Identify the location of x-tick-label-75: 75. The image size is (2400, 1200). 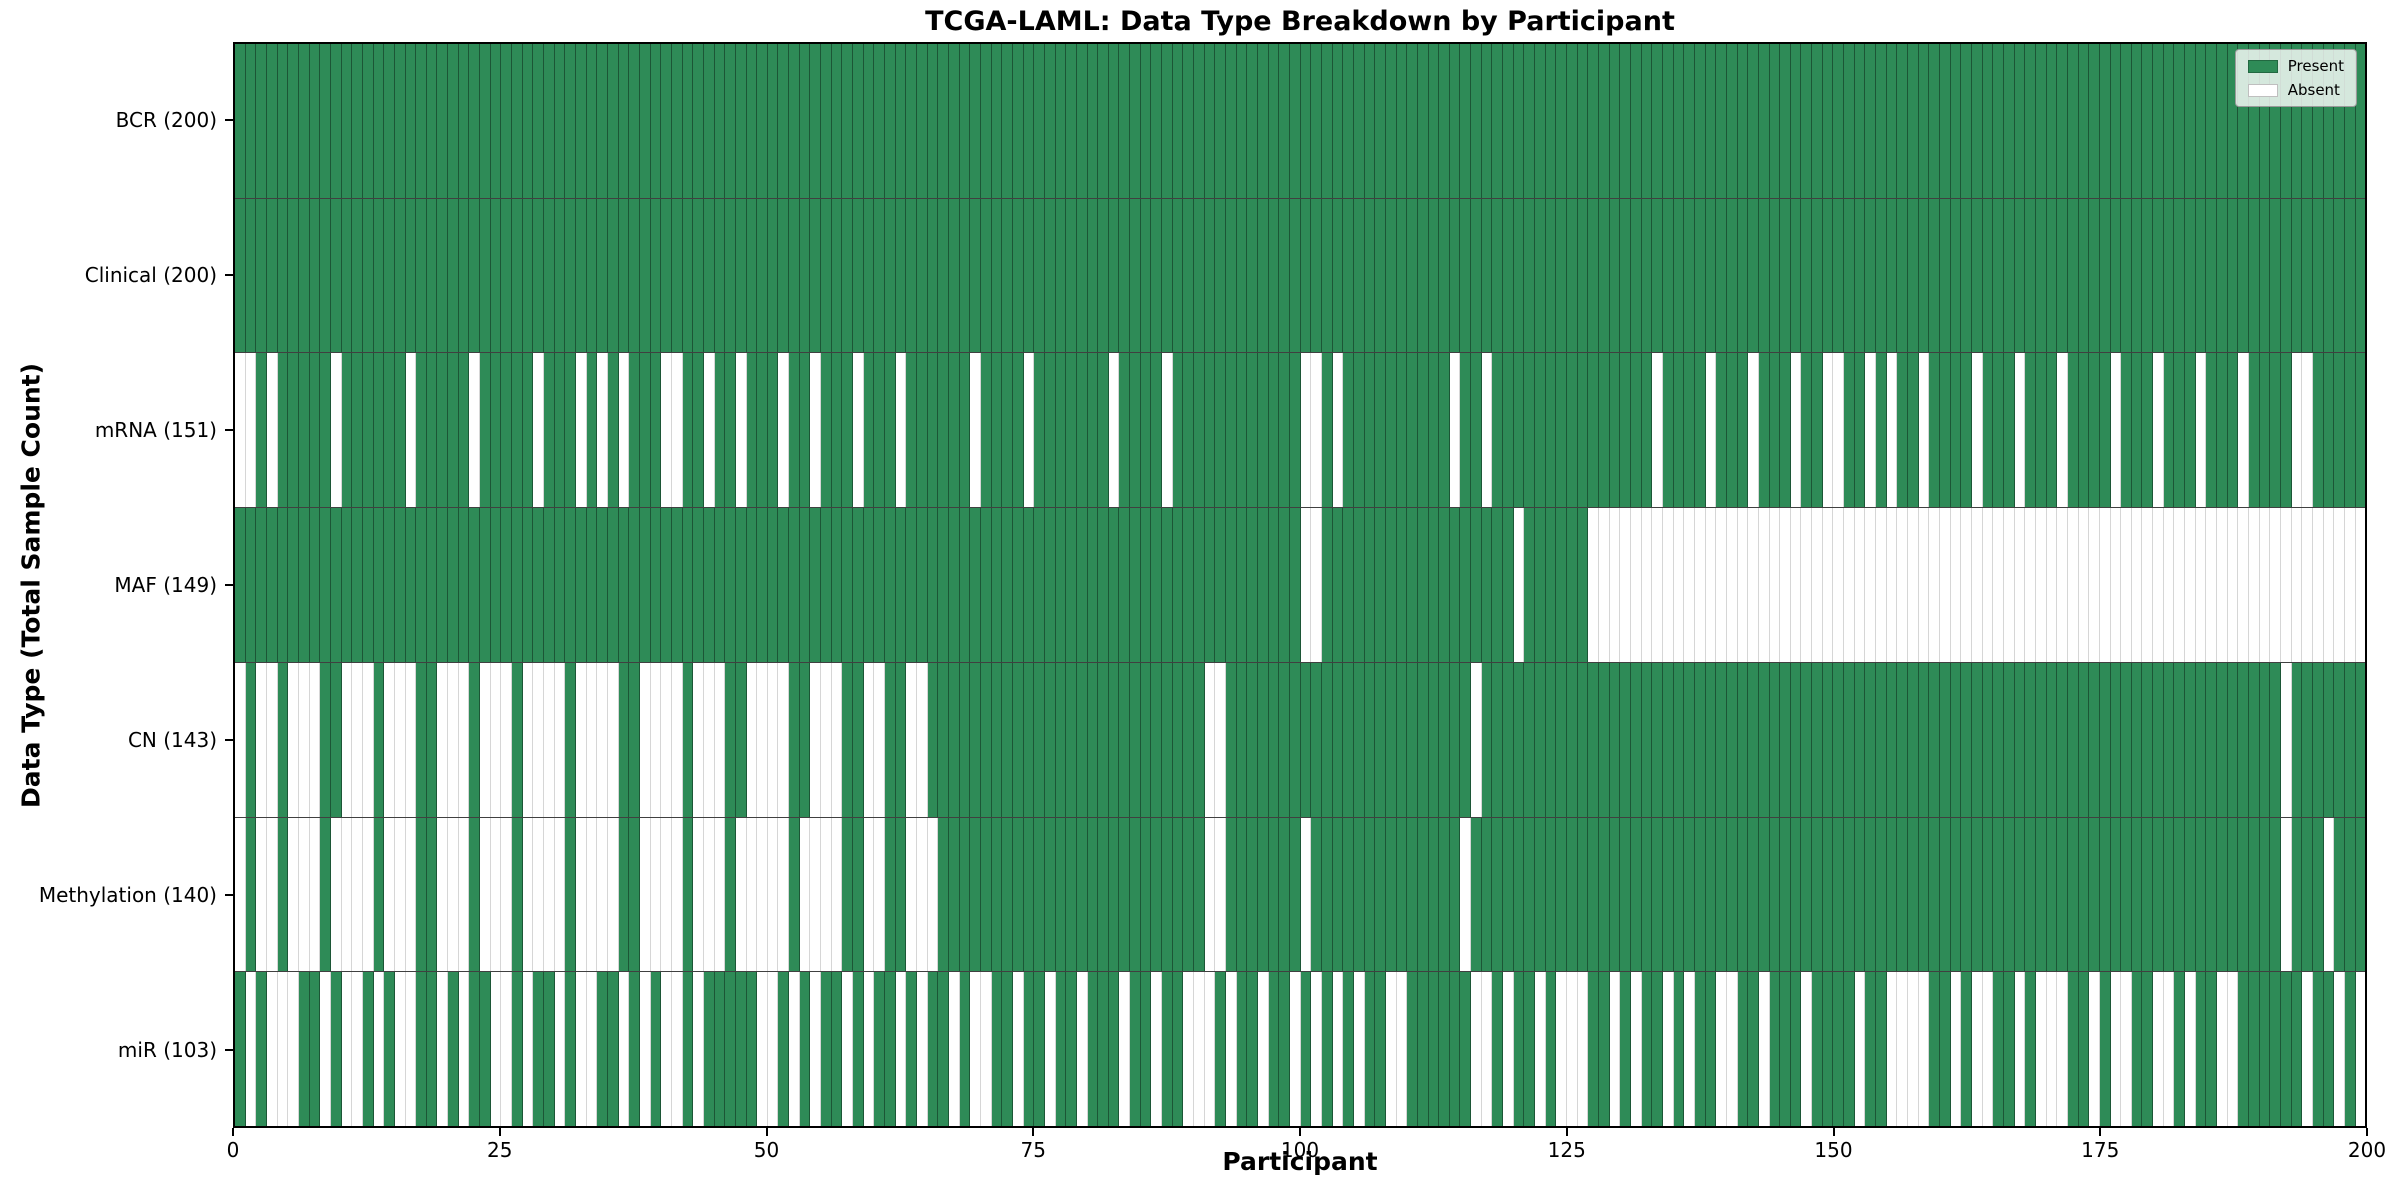
(1033, 1150).